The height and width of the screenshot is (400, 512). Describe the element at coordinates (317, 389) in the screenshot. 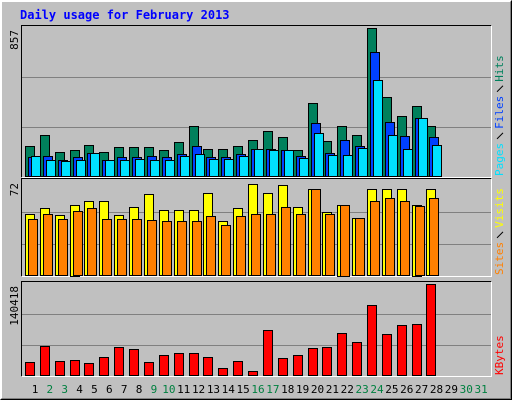

I see `x-tick-label: 20` at that location.